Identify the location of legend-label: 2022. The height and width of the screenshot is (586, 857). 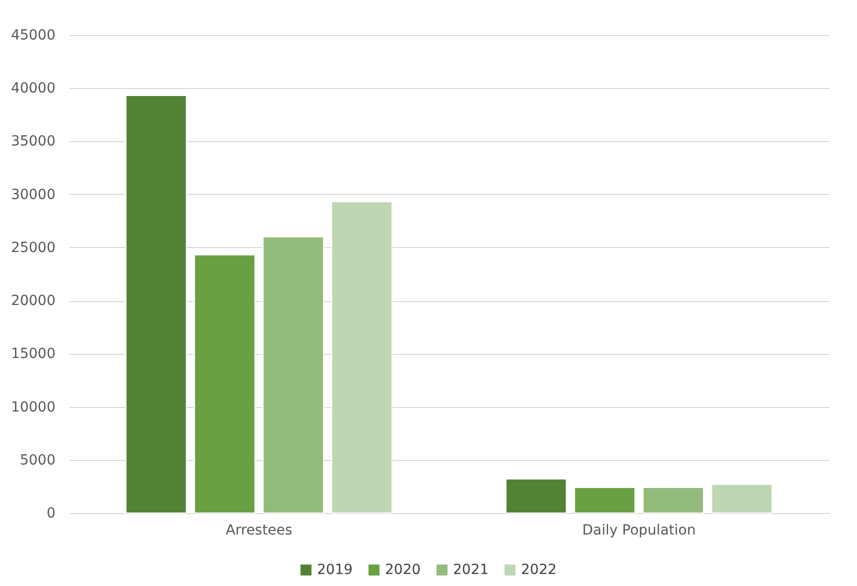
(539, 570).